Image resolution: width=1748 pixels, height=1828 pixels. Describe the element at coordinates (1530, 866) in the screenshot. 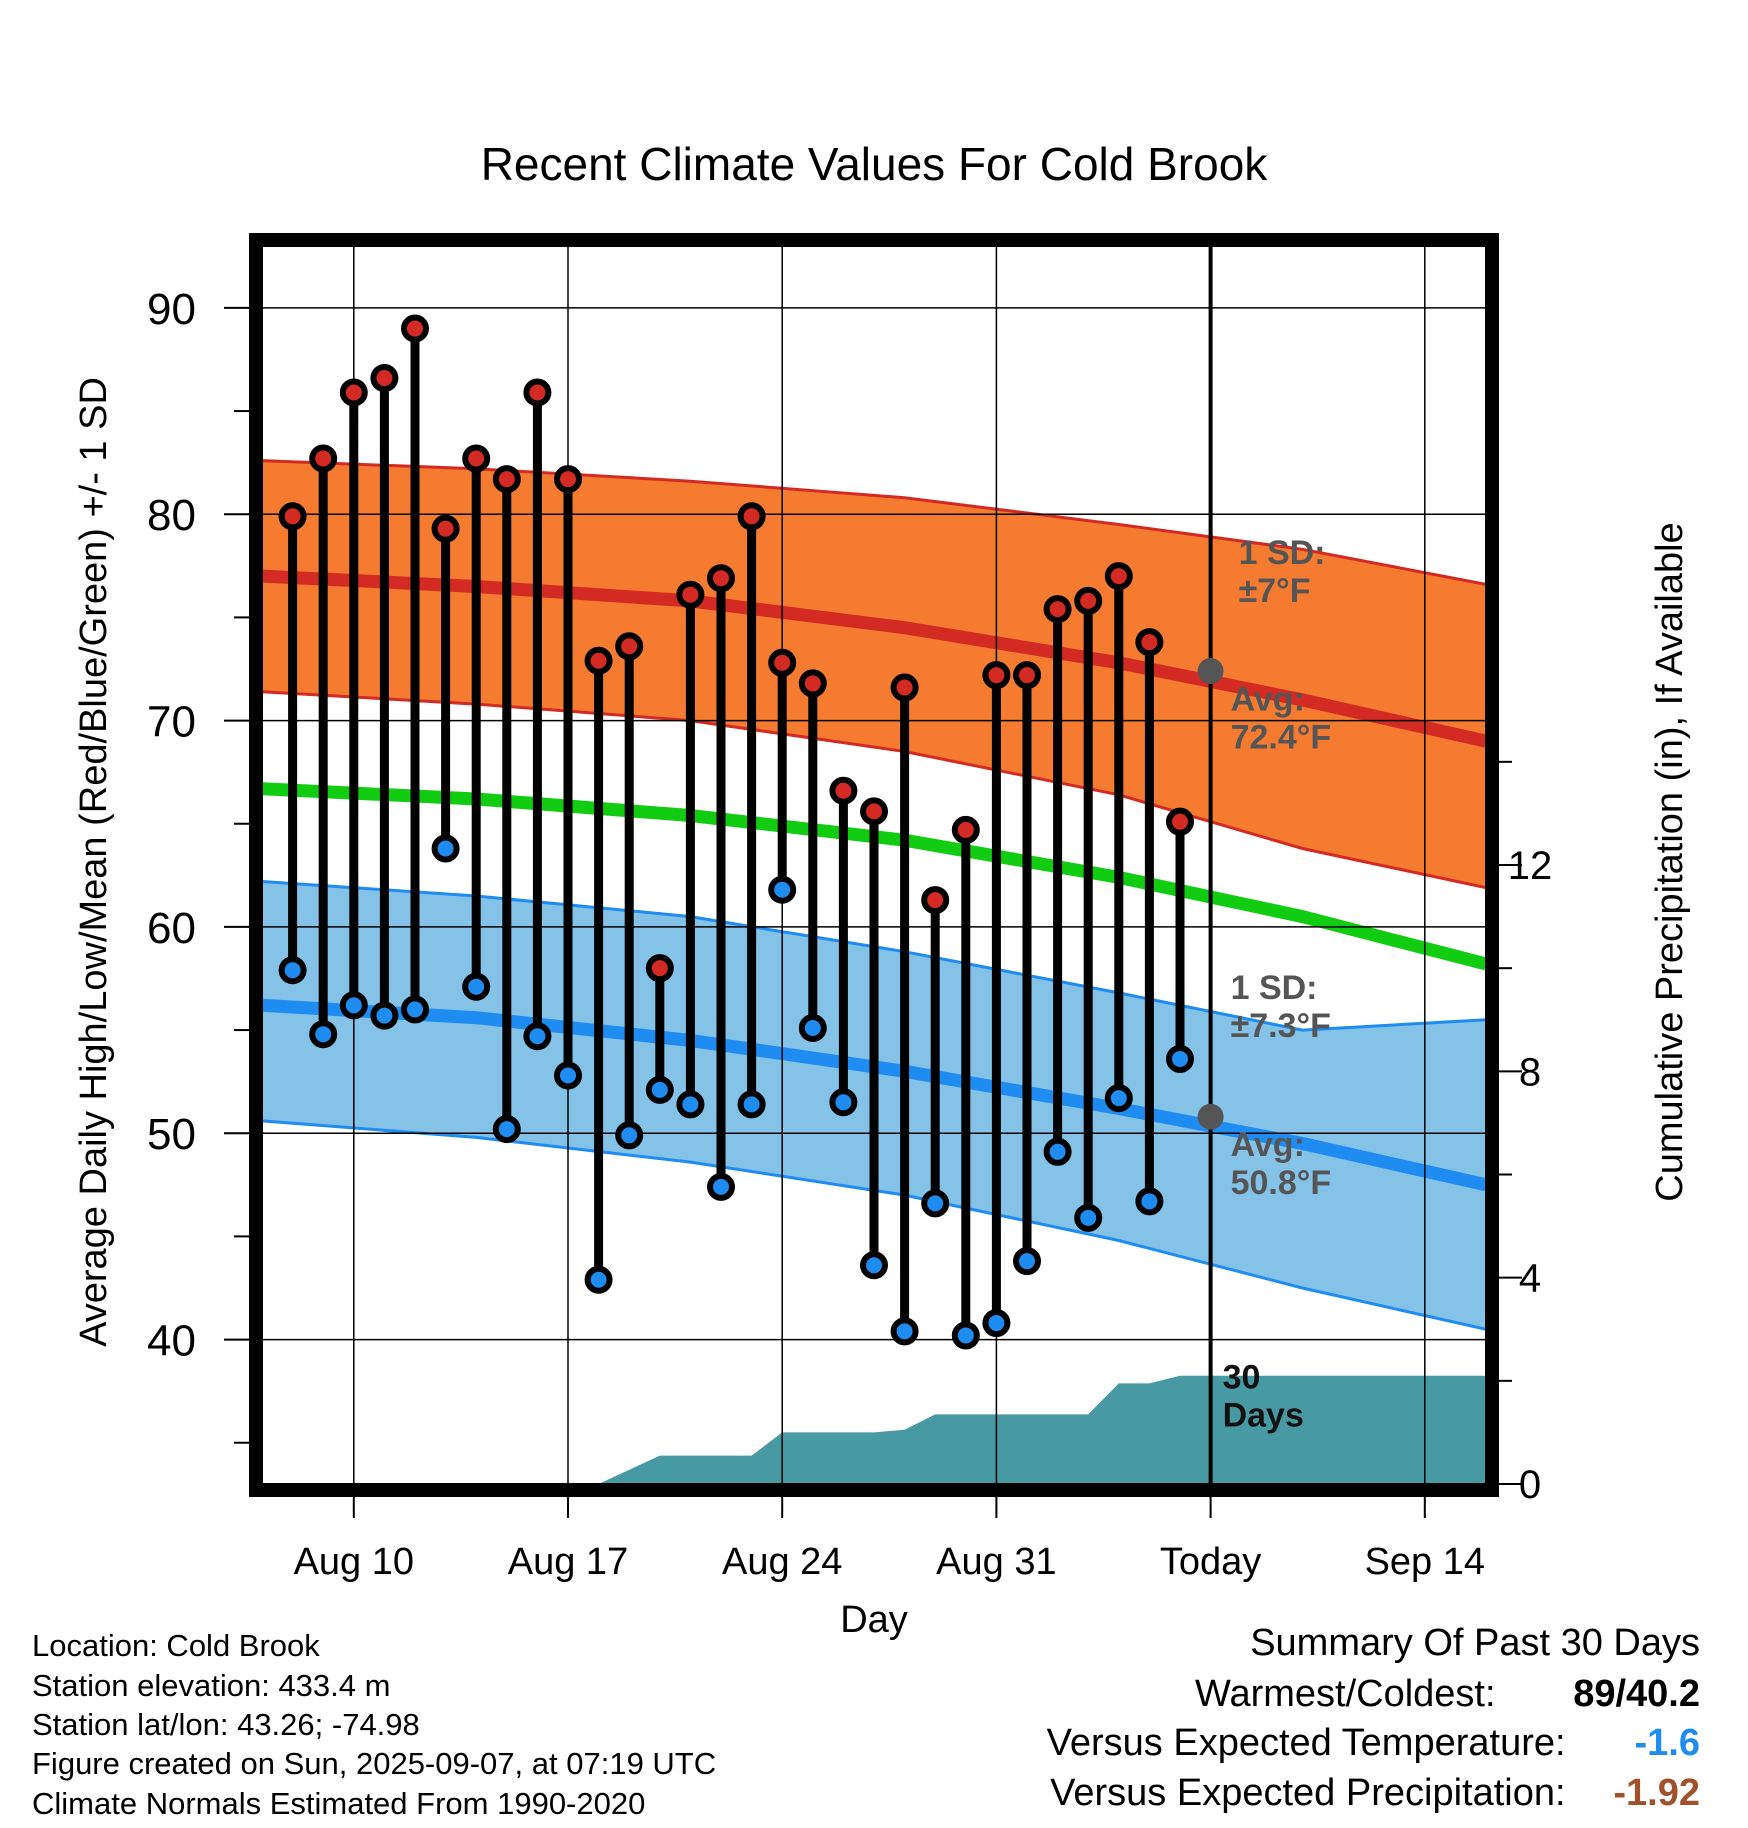

I see `y2-tick-label: 12` at that location.